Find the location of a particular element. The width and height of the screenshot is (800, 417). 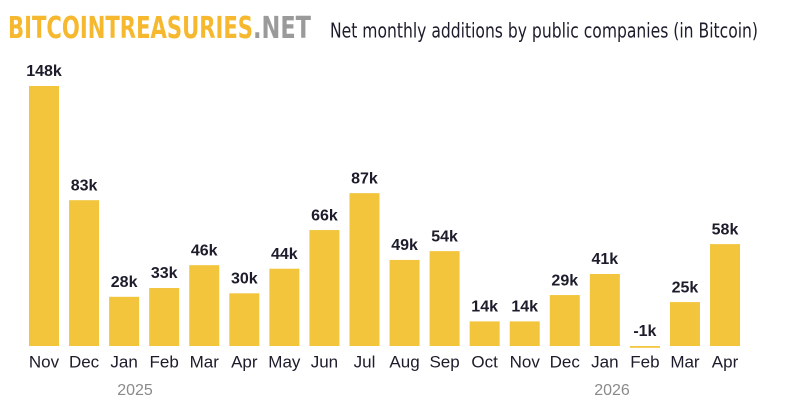

value-label: 44k is located at coordinates (284, 254).